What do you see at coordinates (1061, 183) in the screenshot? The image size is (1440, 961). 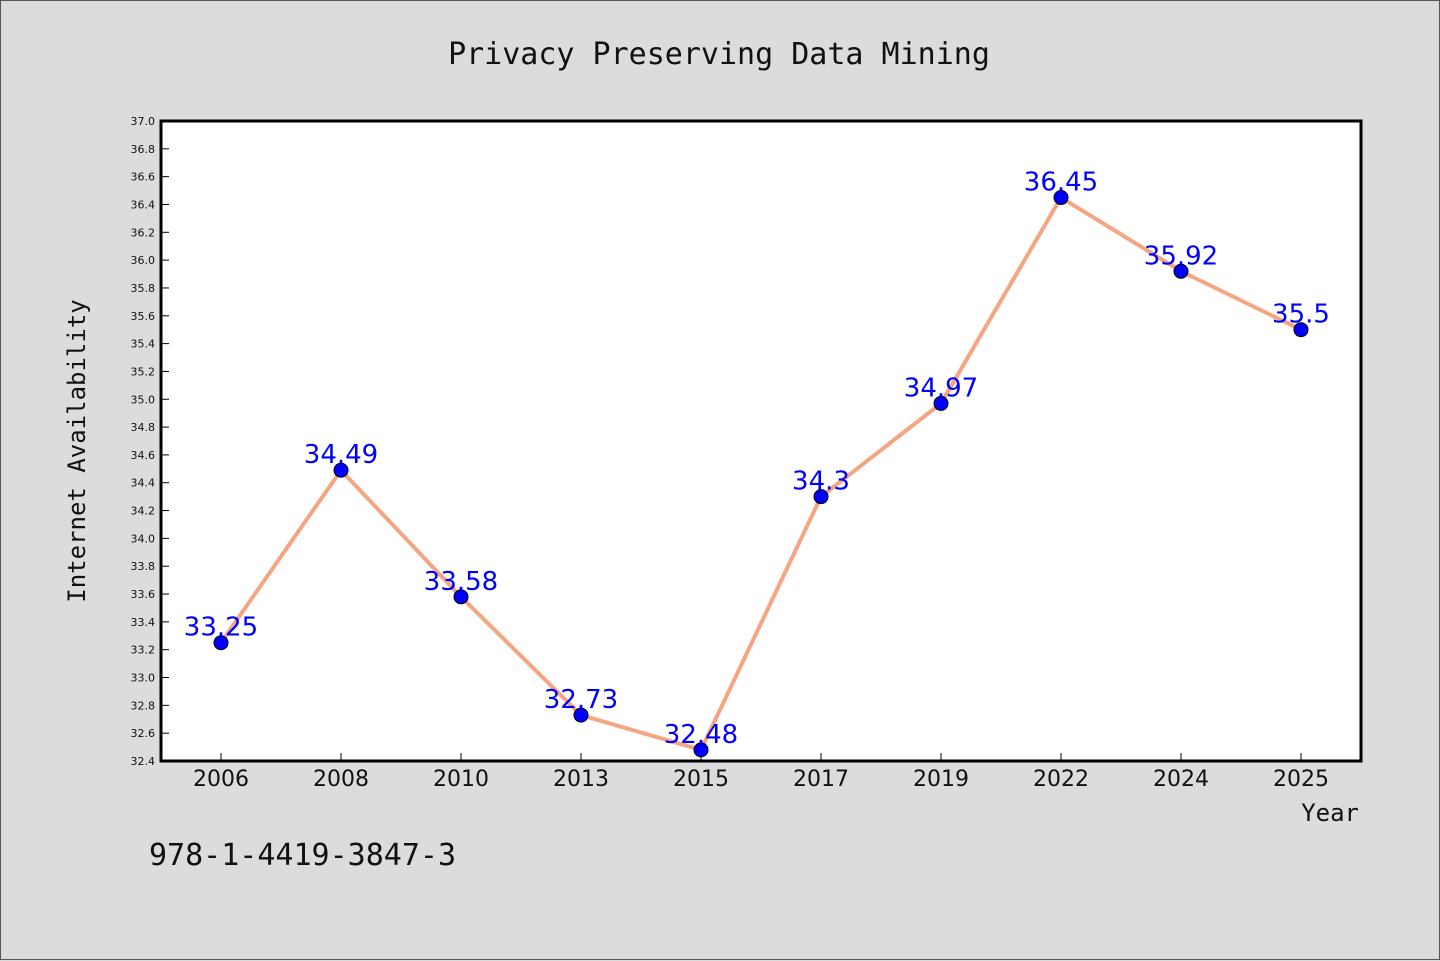 I see `data-label: 36.45` at bounding box center [1061, 183].